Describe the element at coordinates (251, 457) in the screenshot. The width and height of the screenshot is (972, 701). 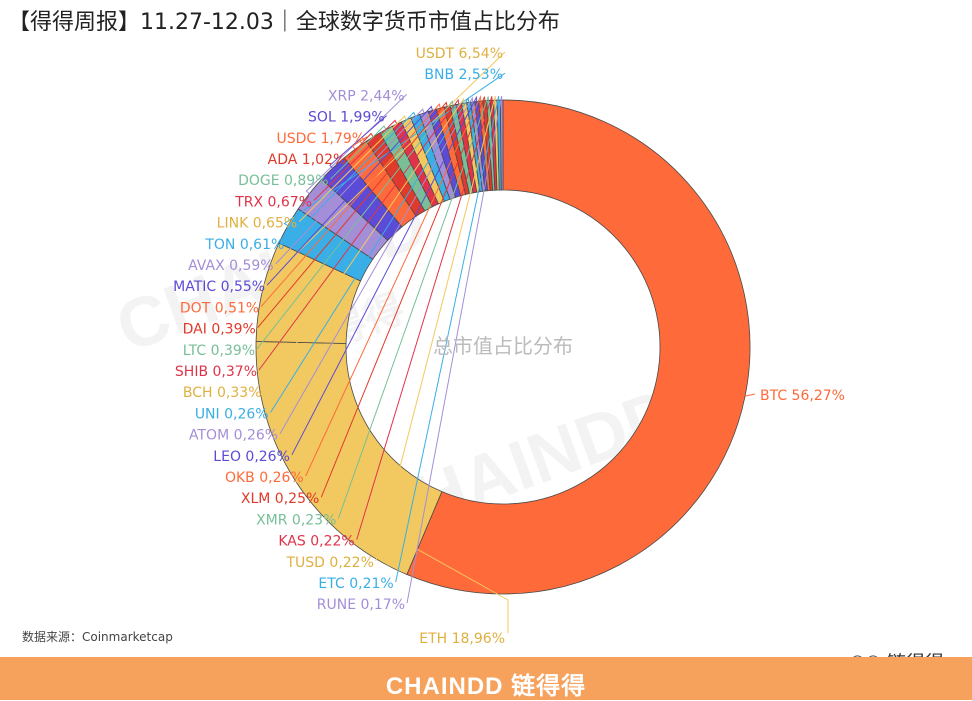
I see `label-leo: LEO 0,26%` at that location.